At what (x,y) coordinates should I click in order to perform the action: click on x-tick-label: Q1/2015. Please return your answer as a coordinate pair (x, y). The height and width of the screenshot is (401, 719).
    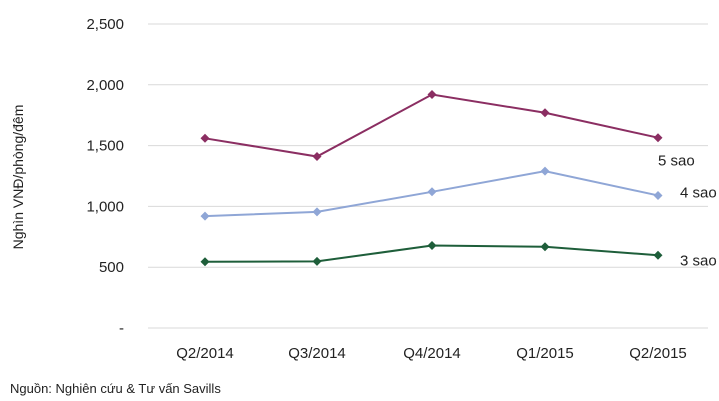
    Looking at the image, I should click on (545, 353).